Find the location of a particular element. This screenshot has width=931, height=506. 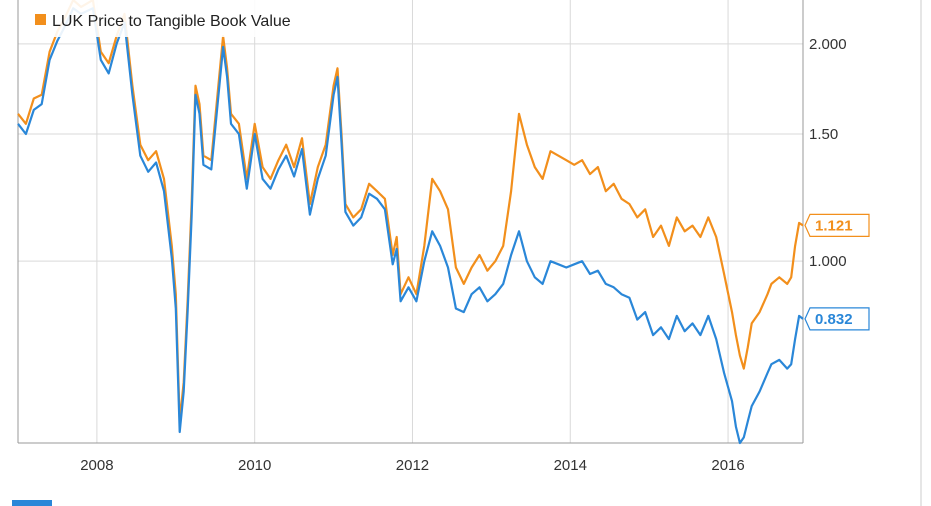

legend-background is located at coordinates (192, 18).